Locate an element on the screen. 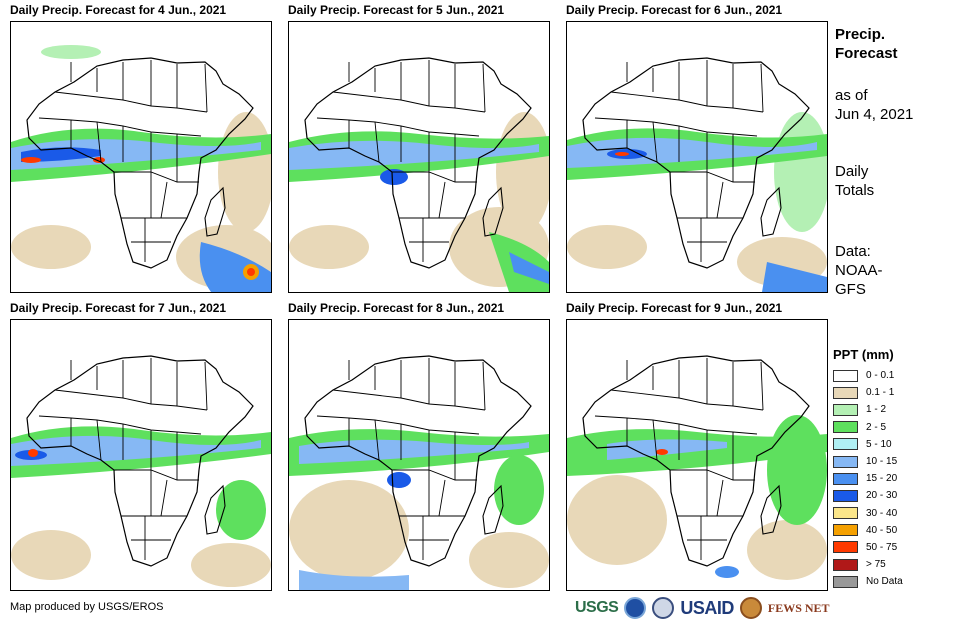  legend-item: 15 - 20 is located at coordinates (888, 478).